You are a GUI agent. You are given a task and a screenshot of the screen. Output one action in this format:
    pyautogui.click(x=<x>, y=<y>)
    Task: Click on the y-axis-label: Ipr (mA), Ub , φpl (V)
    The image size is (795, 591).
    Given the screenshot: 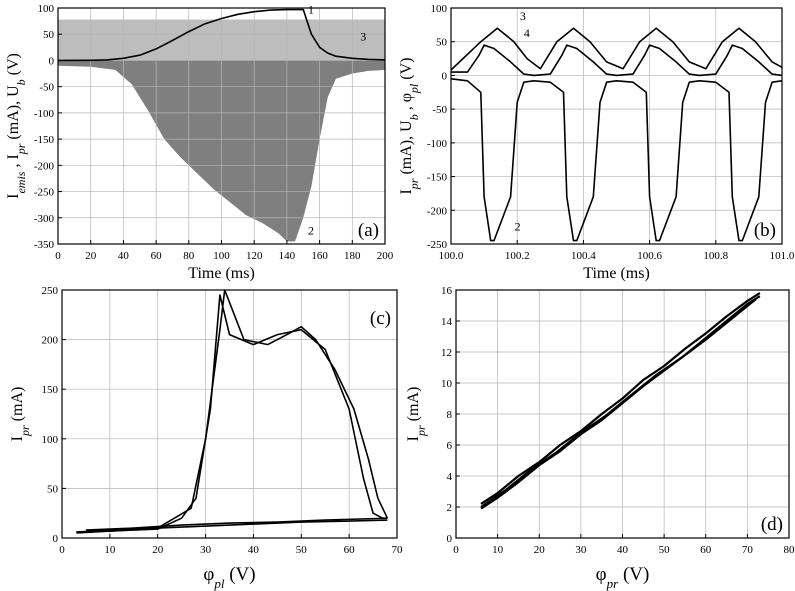 What is the action you would take?
    pyautogui.click(x=409, y=125)
    